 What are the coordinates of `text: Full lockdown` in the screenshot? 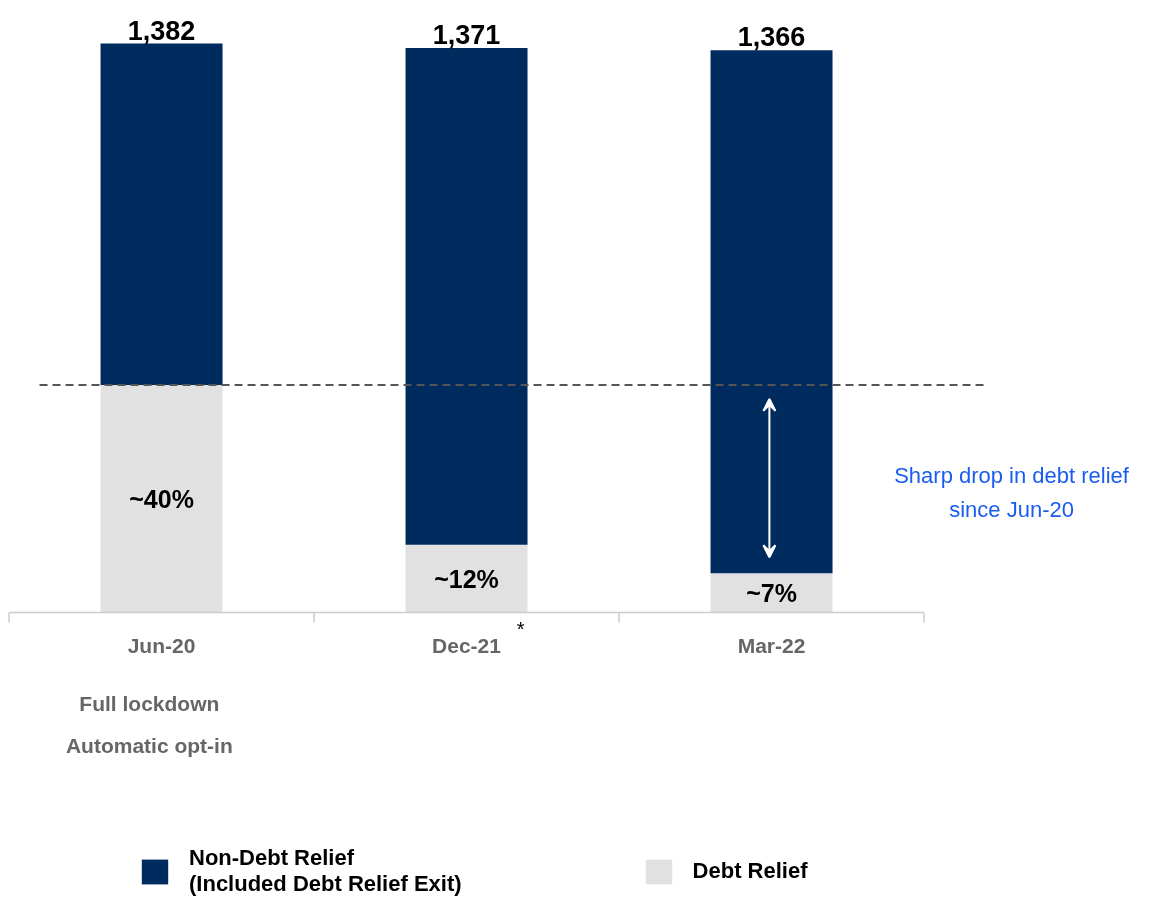 It's located at (149, 703).